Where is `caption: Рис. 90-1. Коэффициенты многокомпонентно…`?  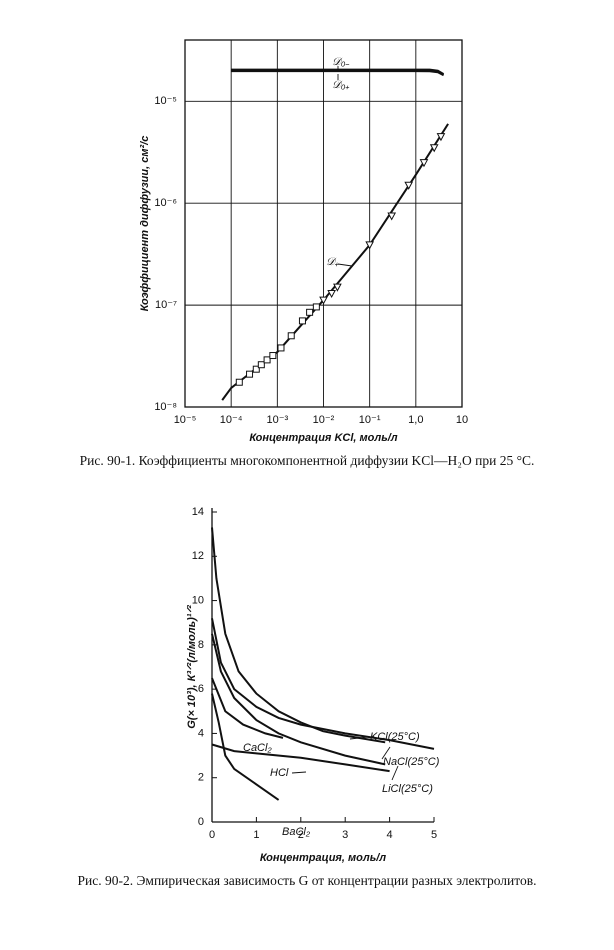
caption: Рис. 90-1. Коэффициенты многокомпонентно… is located at coordinates (307, 460).